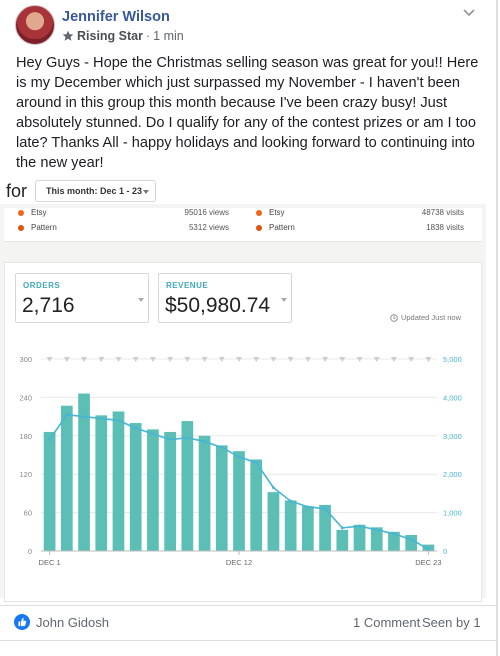 The width and height of the screenshot is (500, 656). Describe the element at coordinates (451, 622) in the screenshot. I see `seen-count: Seen by 1` at that location.